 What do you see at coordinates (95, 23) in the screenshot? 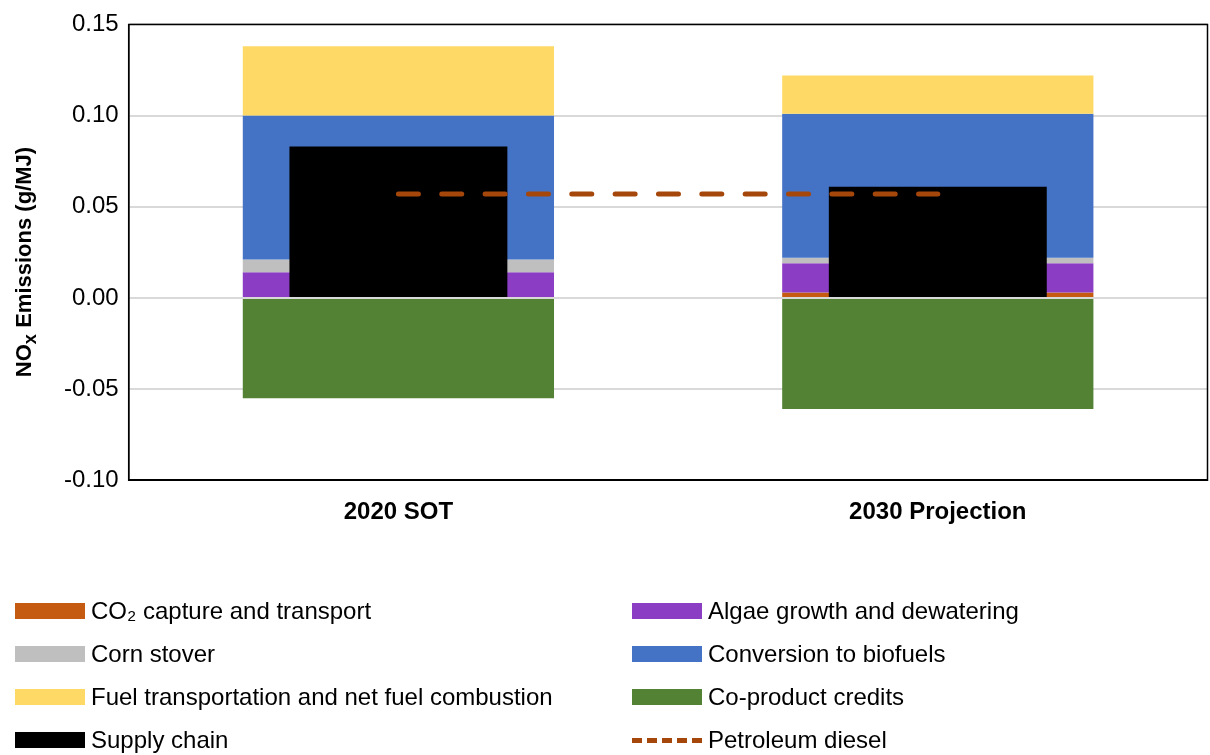
I see `y-tick-label: 0.15` at bounding box center [95, 23].